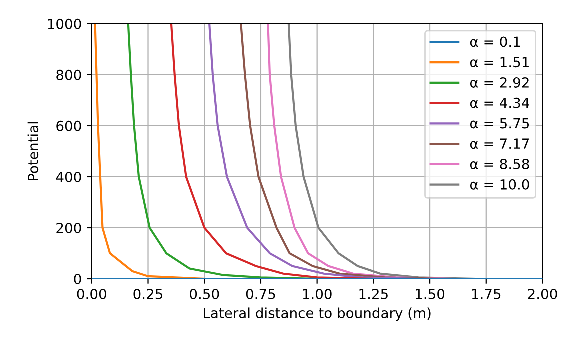 Image resolution: width=578 pixels, height=347 pixels. I want to click on x-tick-label: 0.50, so click(205, 294).